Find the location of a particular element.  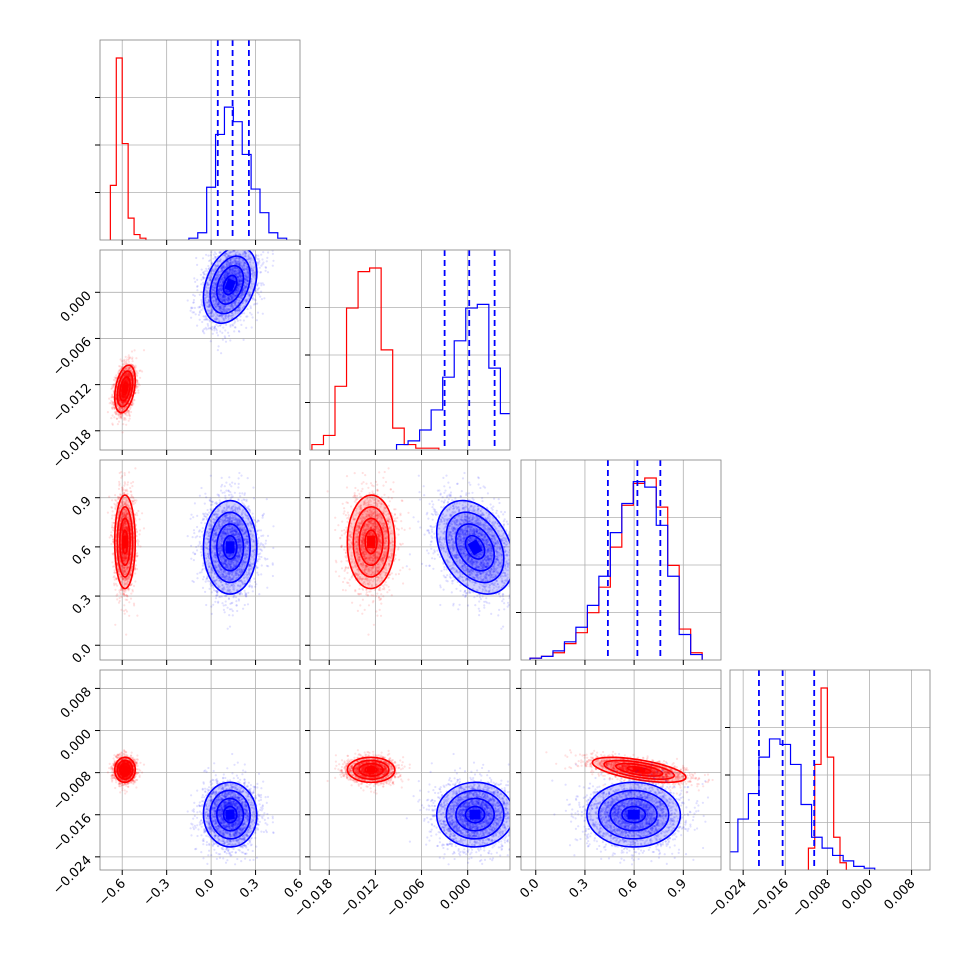

histogram-red is located at coordinates (128, 148).